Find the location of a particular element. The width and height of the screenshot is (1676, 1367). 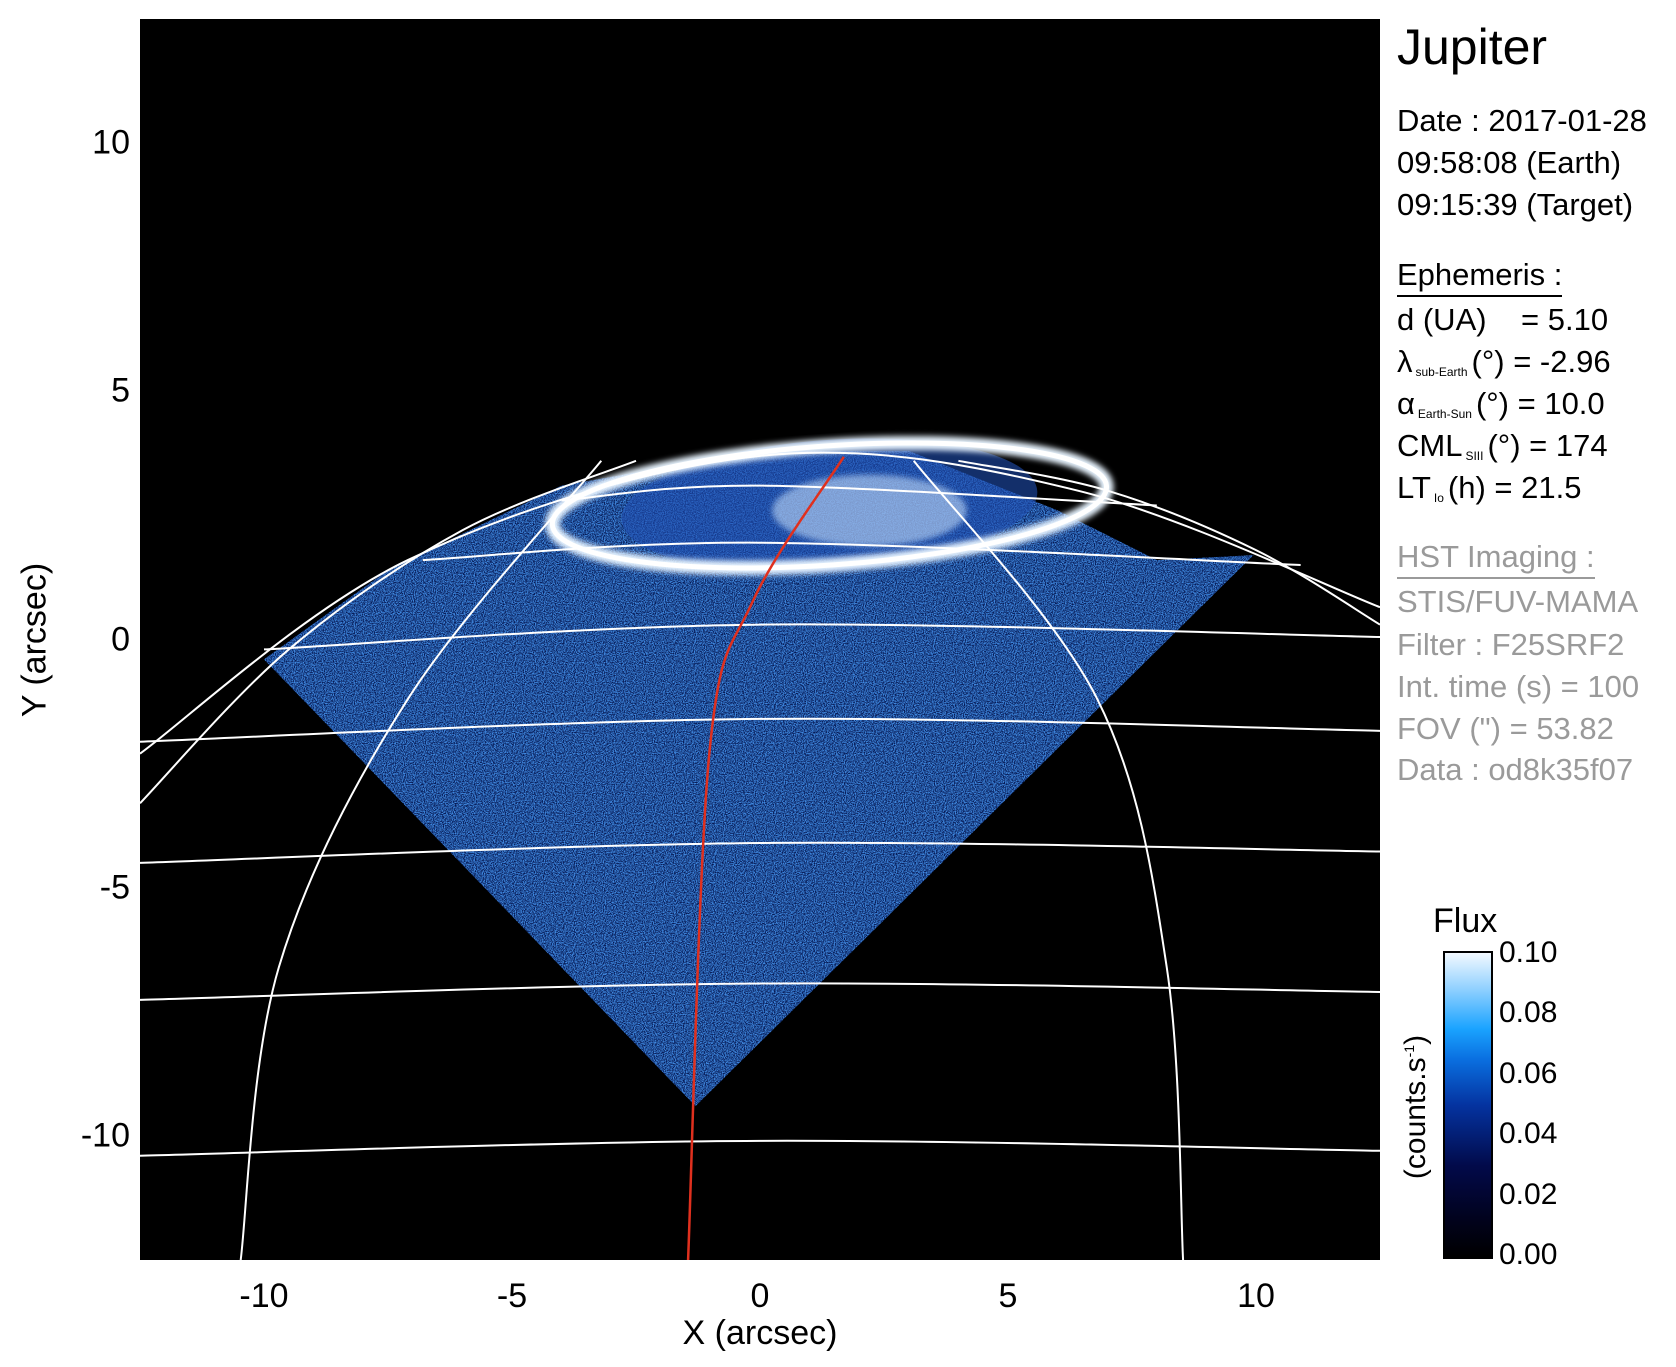

ephemeris-alpha: α Earth-Sun (°) = 10.0 is located at coordinates (1501, 403).